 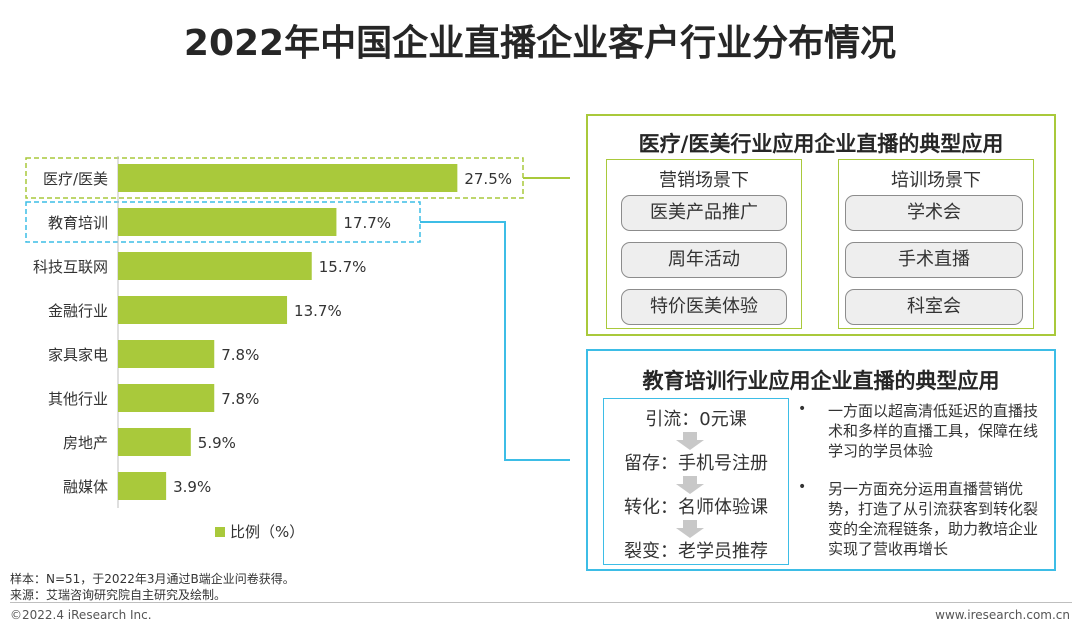 I want to click on flow-step: 引流：0元课, so click(x=696, y=419).